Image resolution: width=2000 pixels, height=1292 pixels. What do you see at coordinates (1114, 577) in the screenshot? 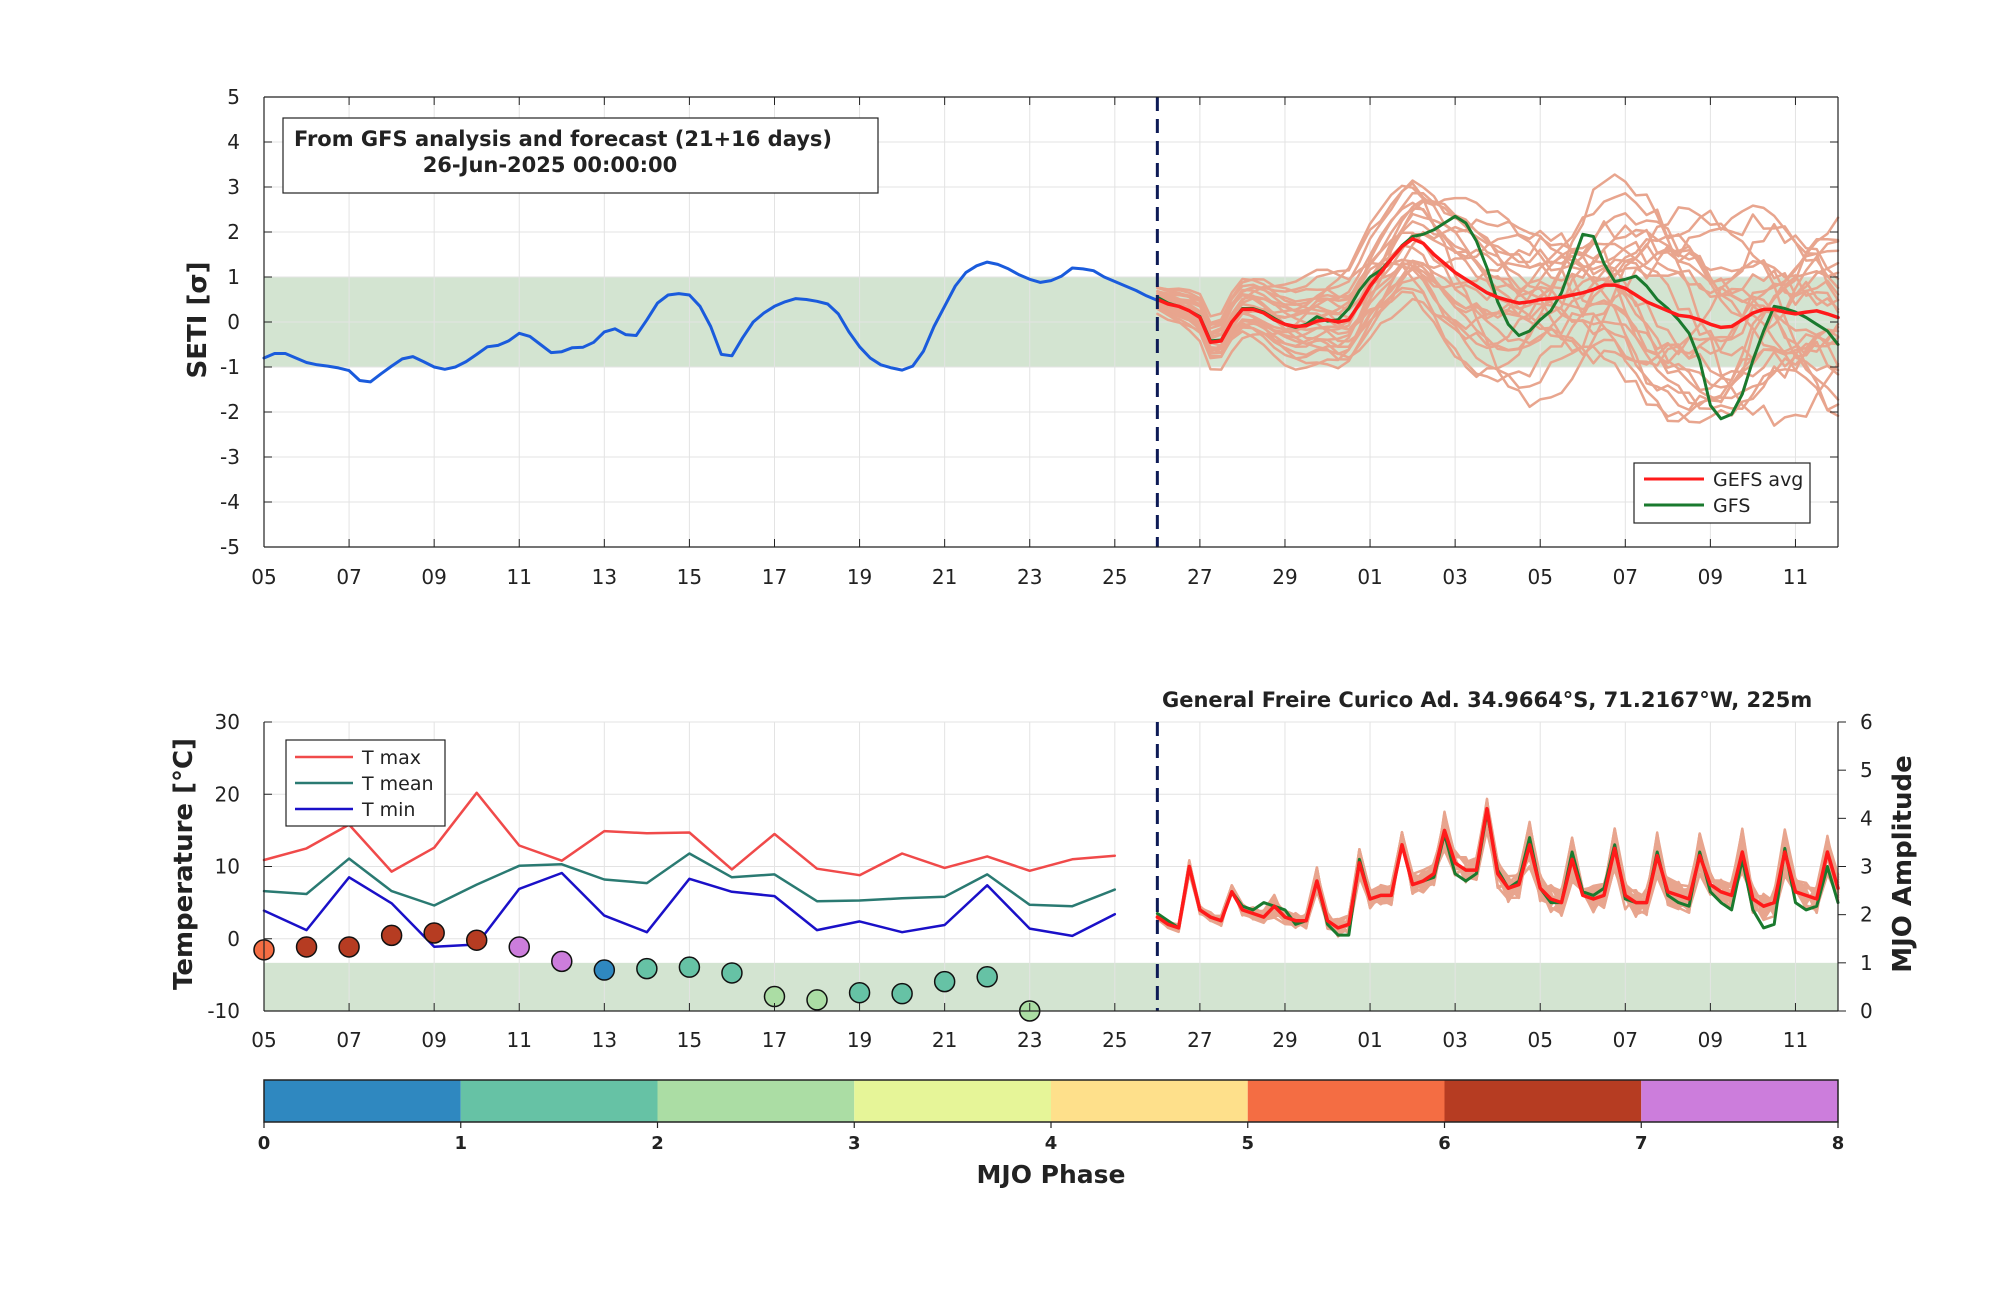
I see `seti-xtick-label: 25` at bounding box center [1114, 577].